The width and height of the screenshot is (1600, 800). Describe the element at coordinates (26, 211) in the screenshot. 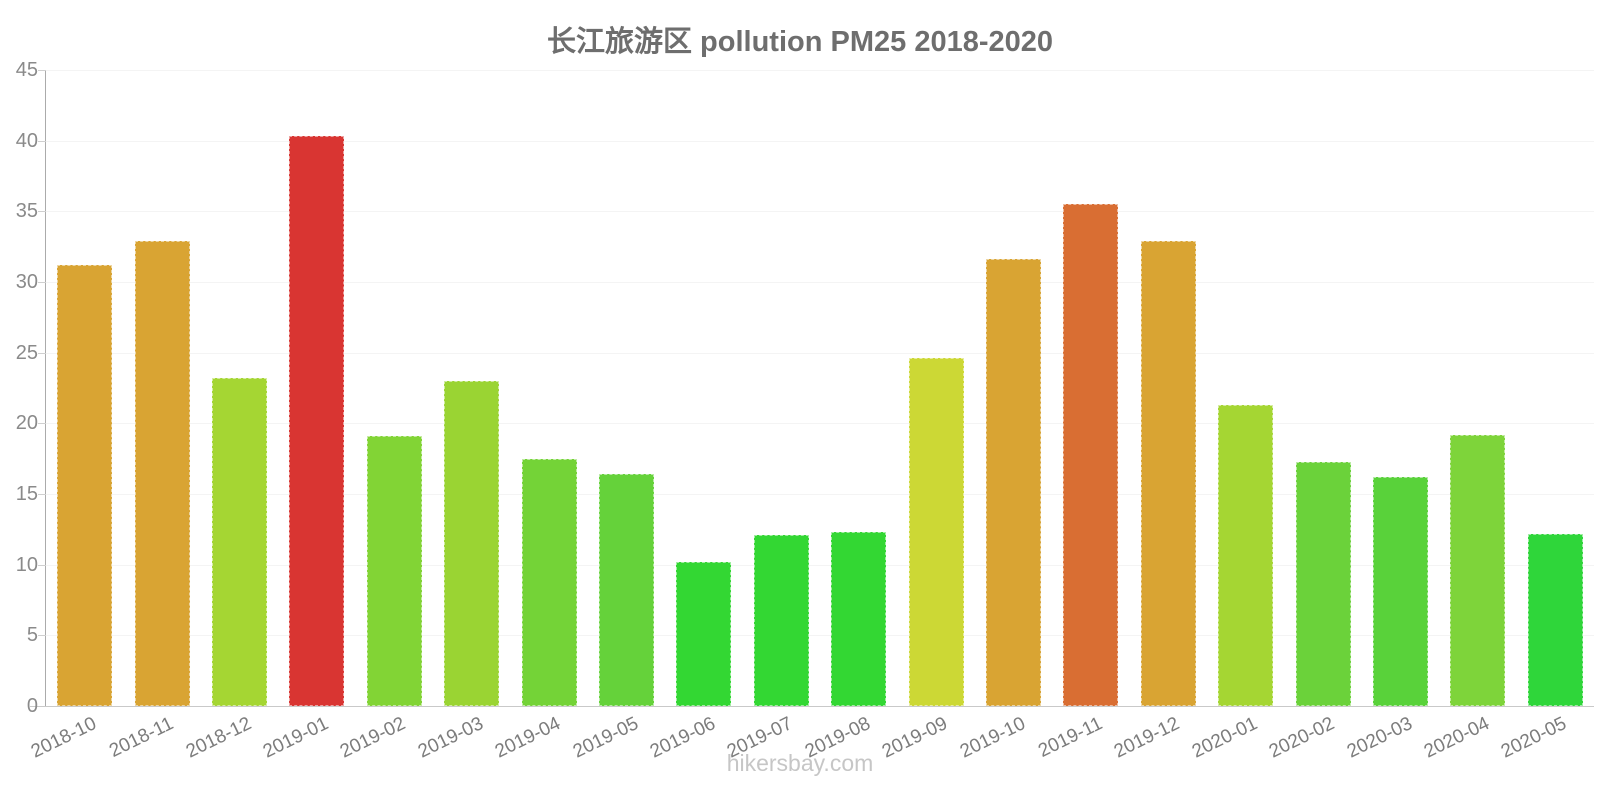

I see `y-tick-label-35: 35` at that location.